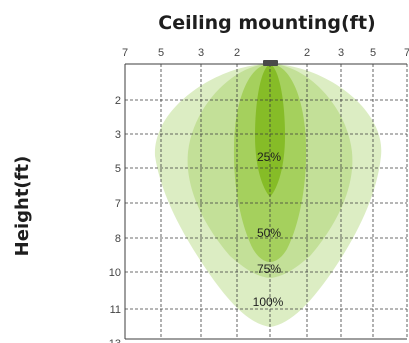  I want to click on zone-labels: 100% 75% 50% 25%, so click(268, 229).